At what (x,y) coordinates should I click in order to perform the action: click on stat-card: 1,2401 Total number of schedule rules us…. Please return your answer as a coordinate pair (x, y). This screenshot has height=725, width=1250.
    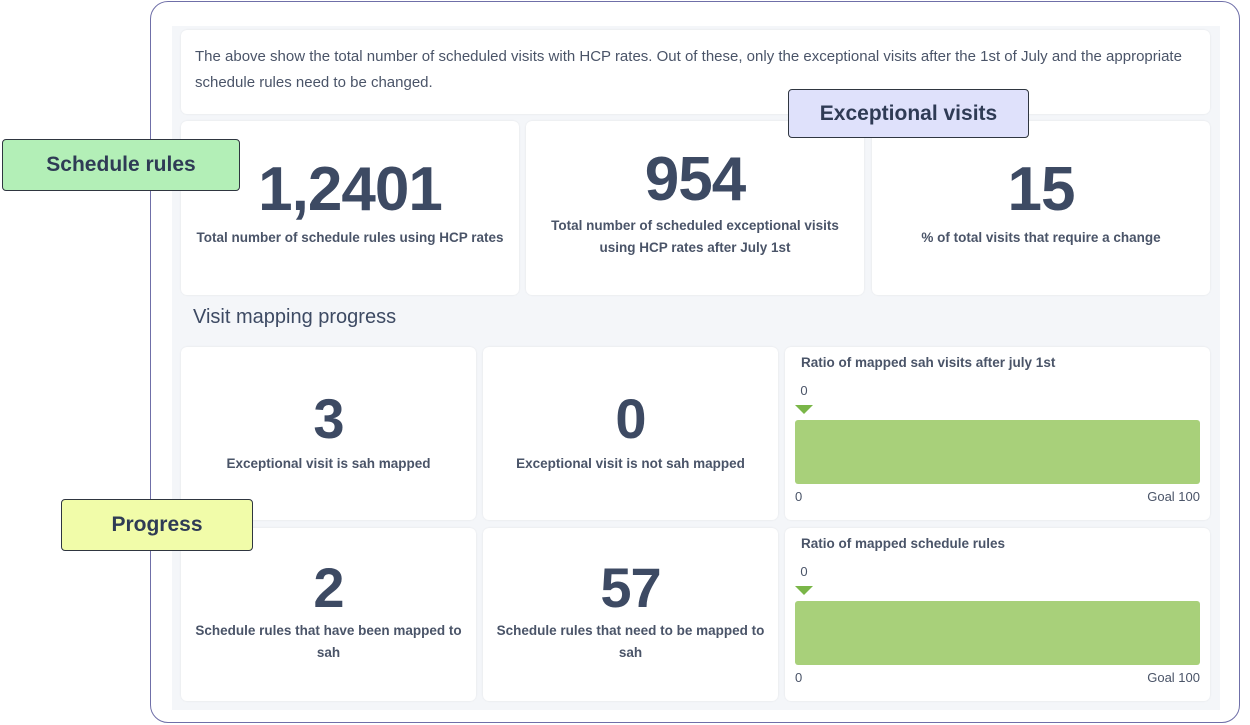
    Looking at the image, I should click on (350, 208).